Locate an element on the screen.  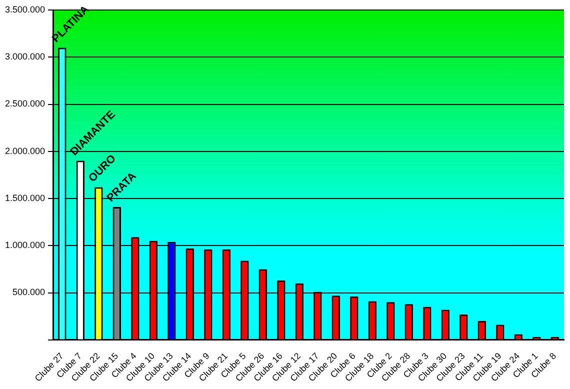
y-tick-label: 3.500.000 is located at coordinates (25, 9).